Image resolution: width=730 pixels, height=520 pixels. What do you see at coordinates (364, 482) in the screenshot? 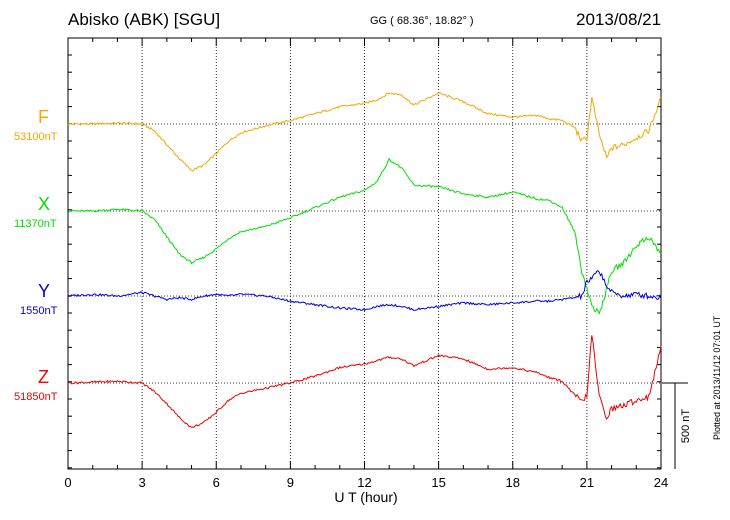
I see `x-tick-label: 12` at bounding box center [364, 482].